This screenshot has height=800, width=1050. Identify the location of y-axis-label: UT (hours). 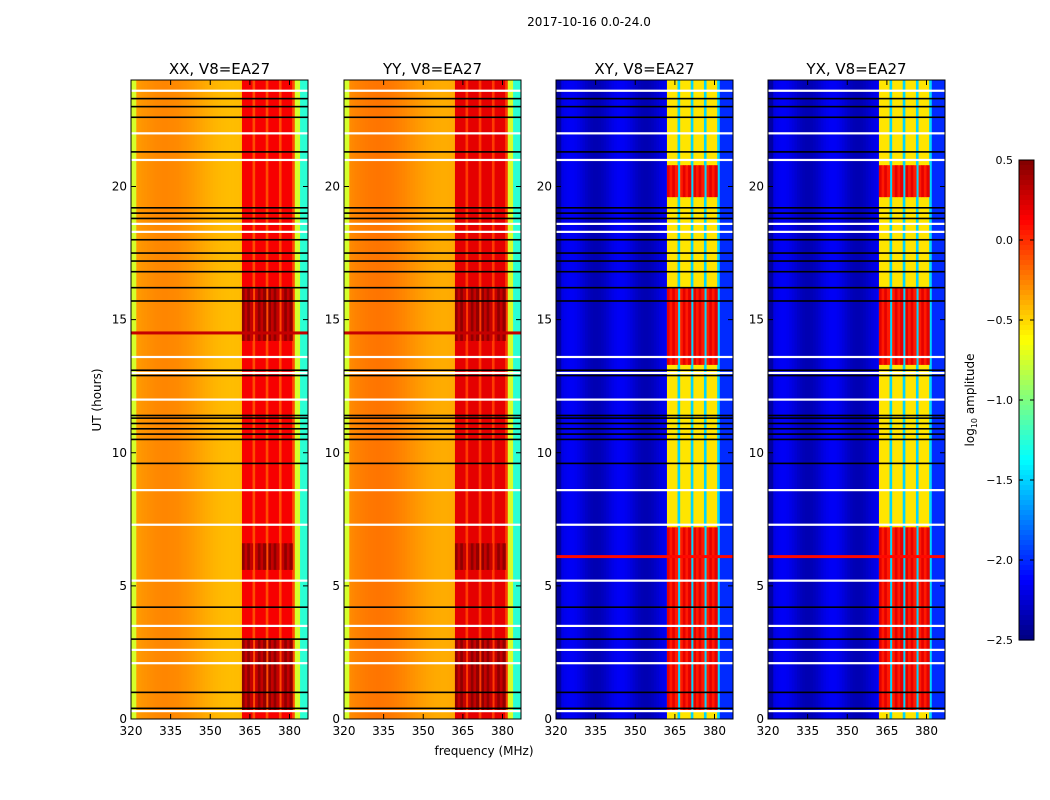
(97, 399).